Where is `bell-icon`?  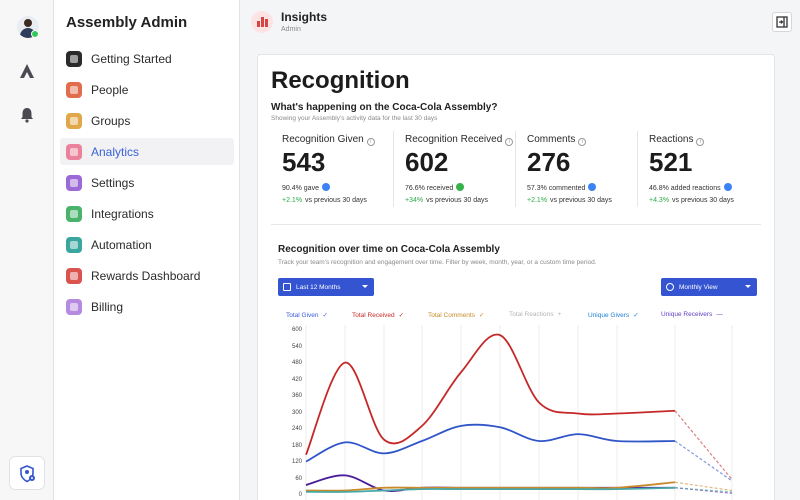
bell-icon is located at coordinates (27, 115).